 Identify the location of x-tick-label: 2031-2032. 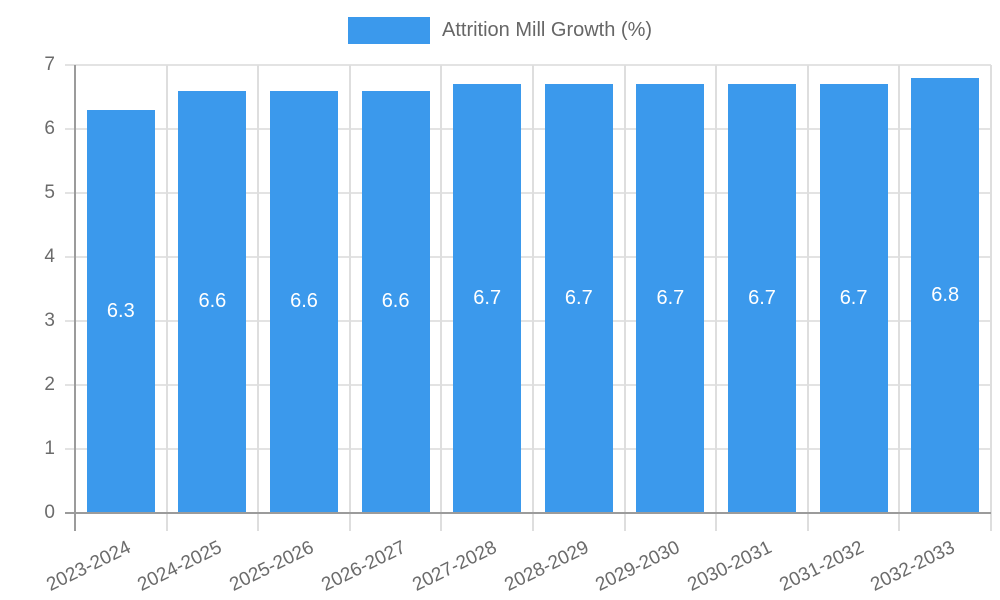
(821, 566).